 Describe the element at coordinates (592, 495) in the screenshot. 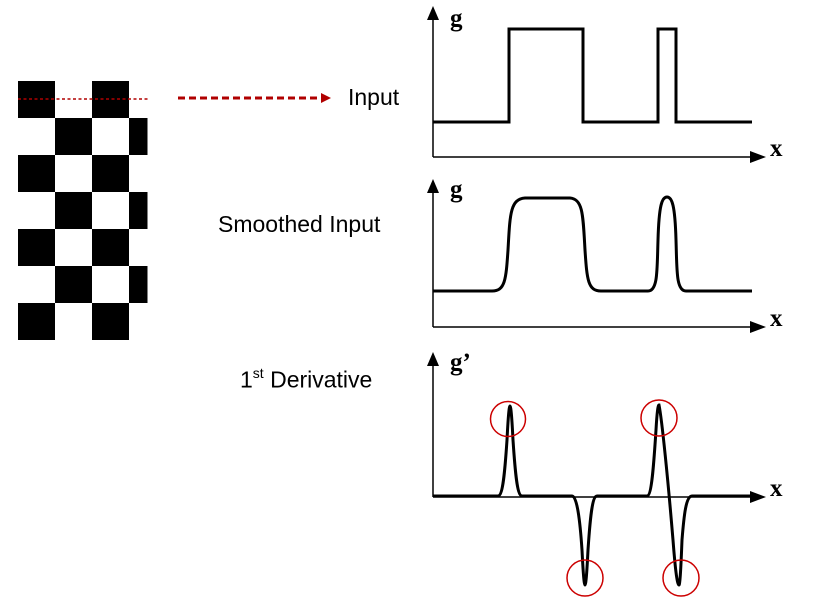

I see `derivative-signal-curve` at that location.